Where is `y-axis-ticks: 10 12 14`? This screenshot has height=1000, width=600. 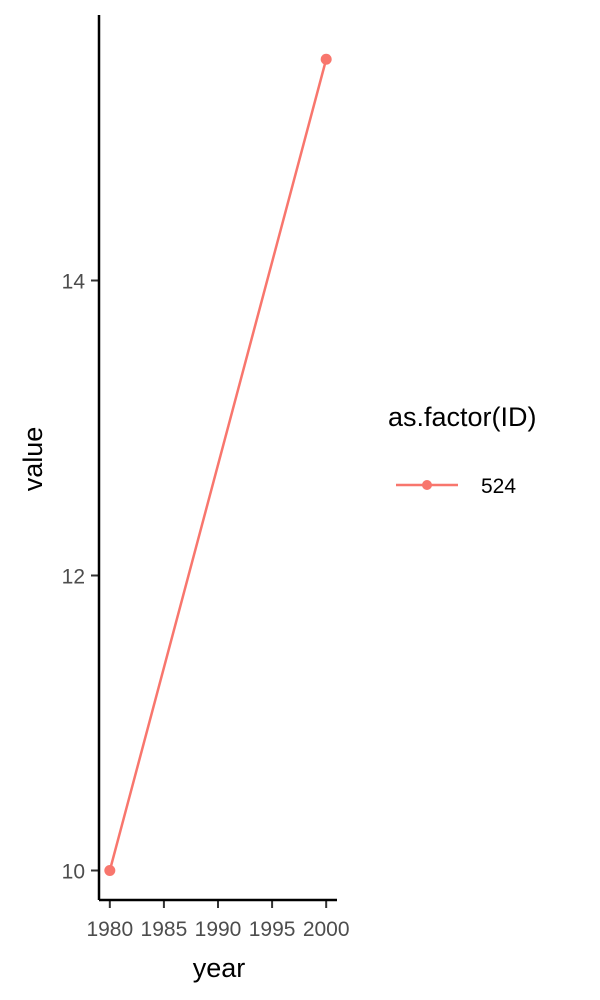 y-axis-ticks: 10 12 14 is located at coordinates (80, 577).